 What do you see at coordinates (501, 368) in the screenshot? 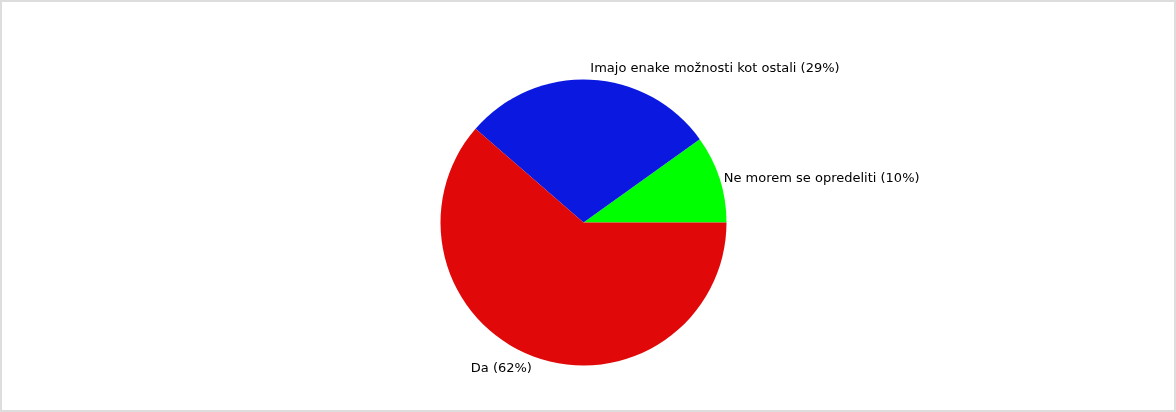
I see `slice-label: Da (62%)` at bounding box center [501, 368].